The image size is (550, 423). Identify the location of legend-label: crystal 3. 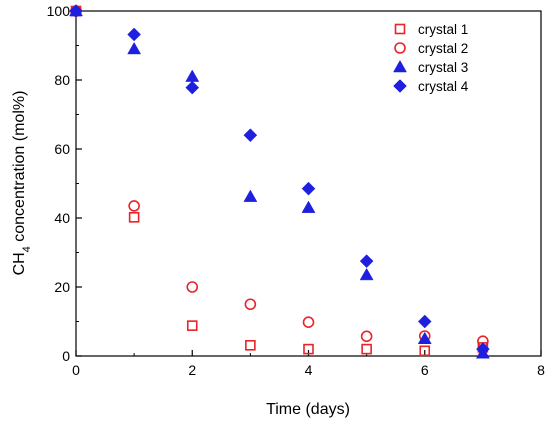
(443, 67).